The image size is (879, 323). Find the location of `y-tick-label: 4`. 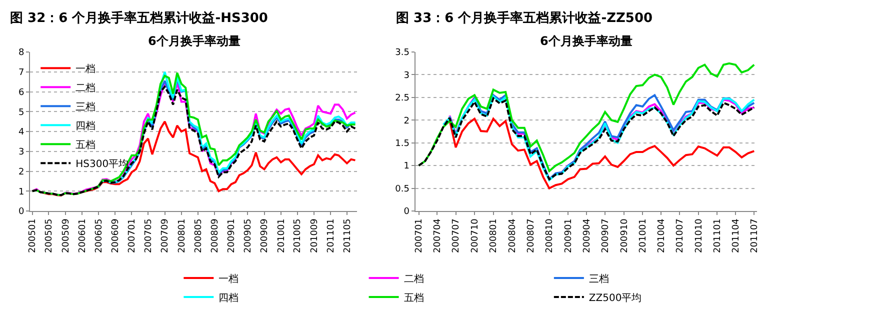

y-tick-label: 4 is located at coordinates (21, 133).